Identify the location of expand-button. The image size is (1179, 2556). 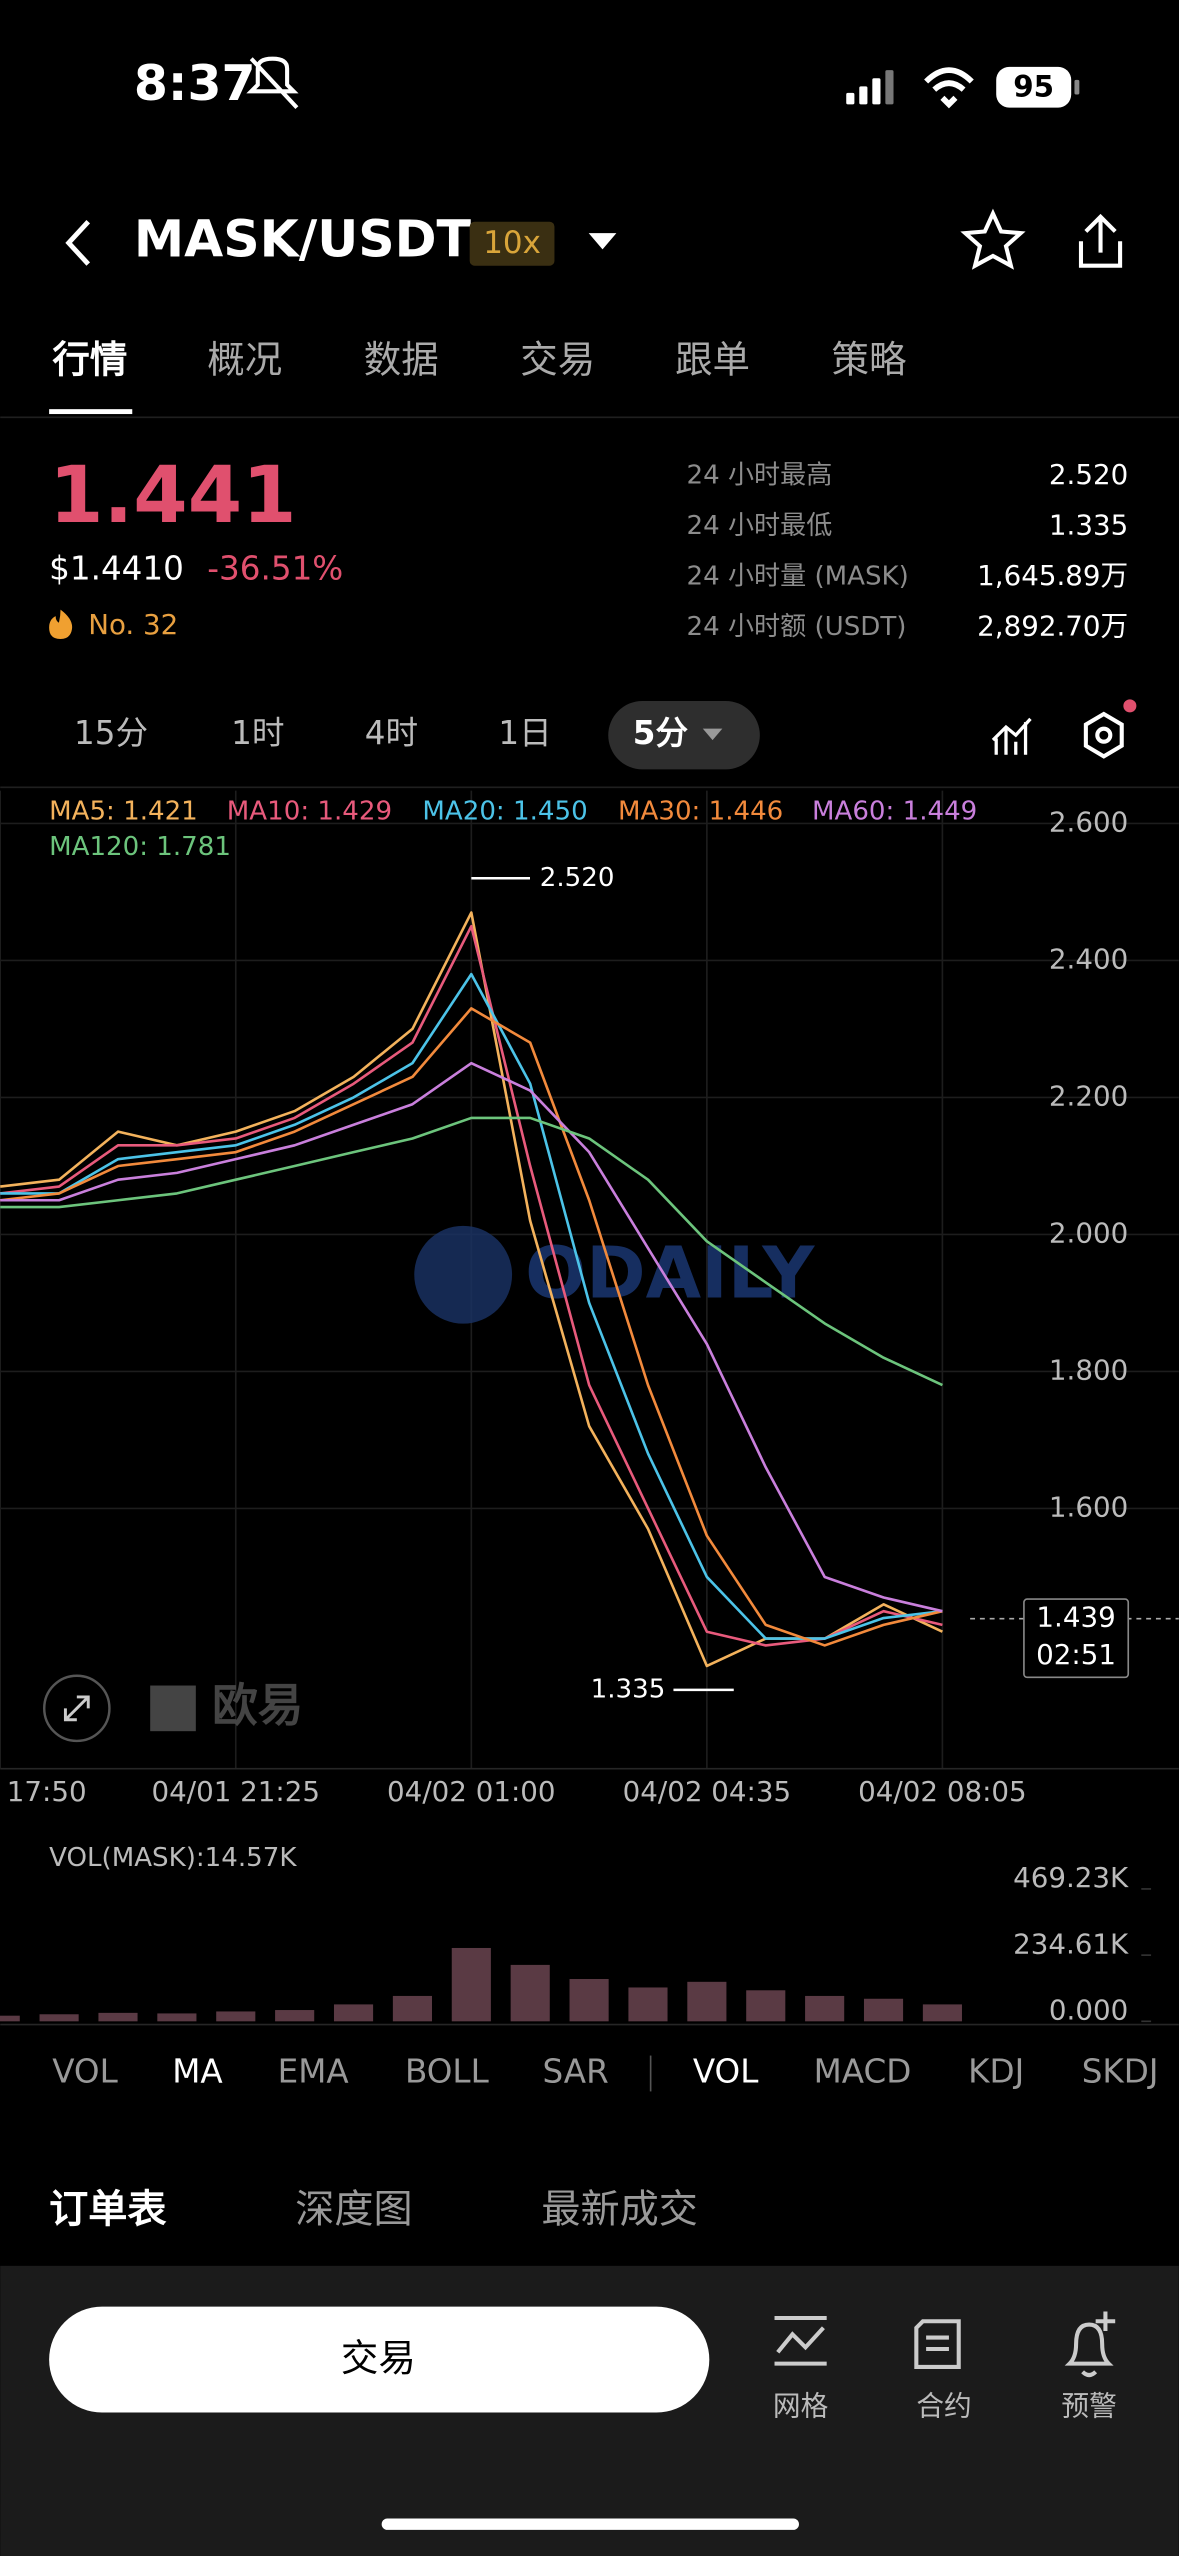
(77, 1708).